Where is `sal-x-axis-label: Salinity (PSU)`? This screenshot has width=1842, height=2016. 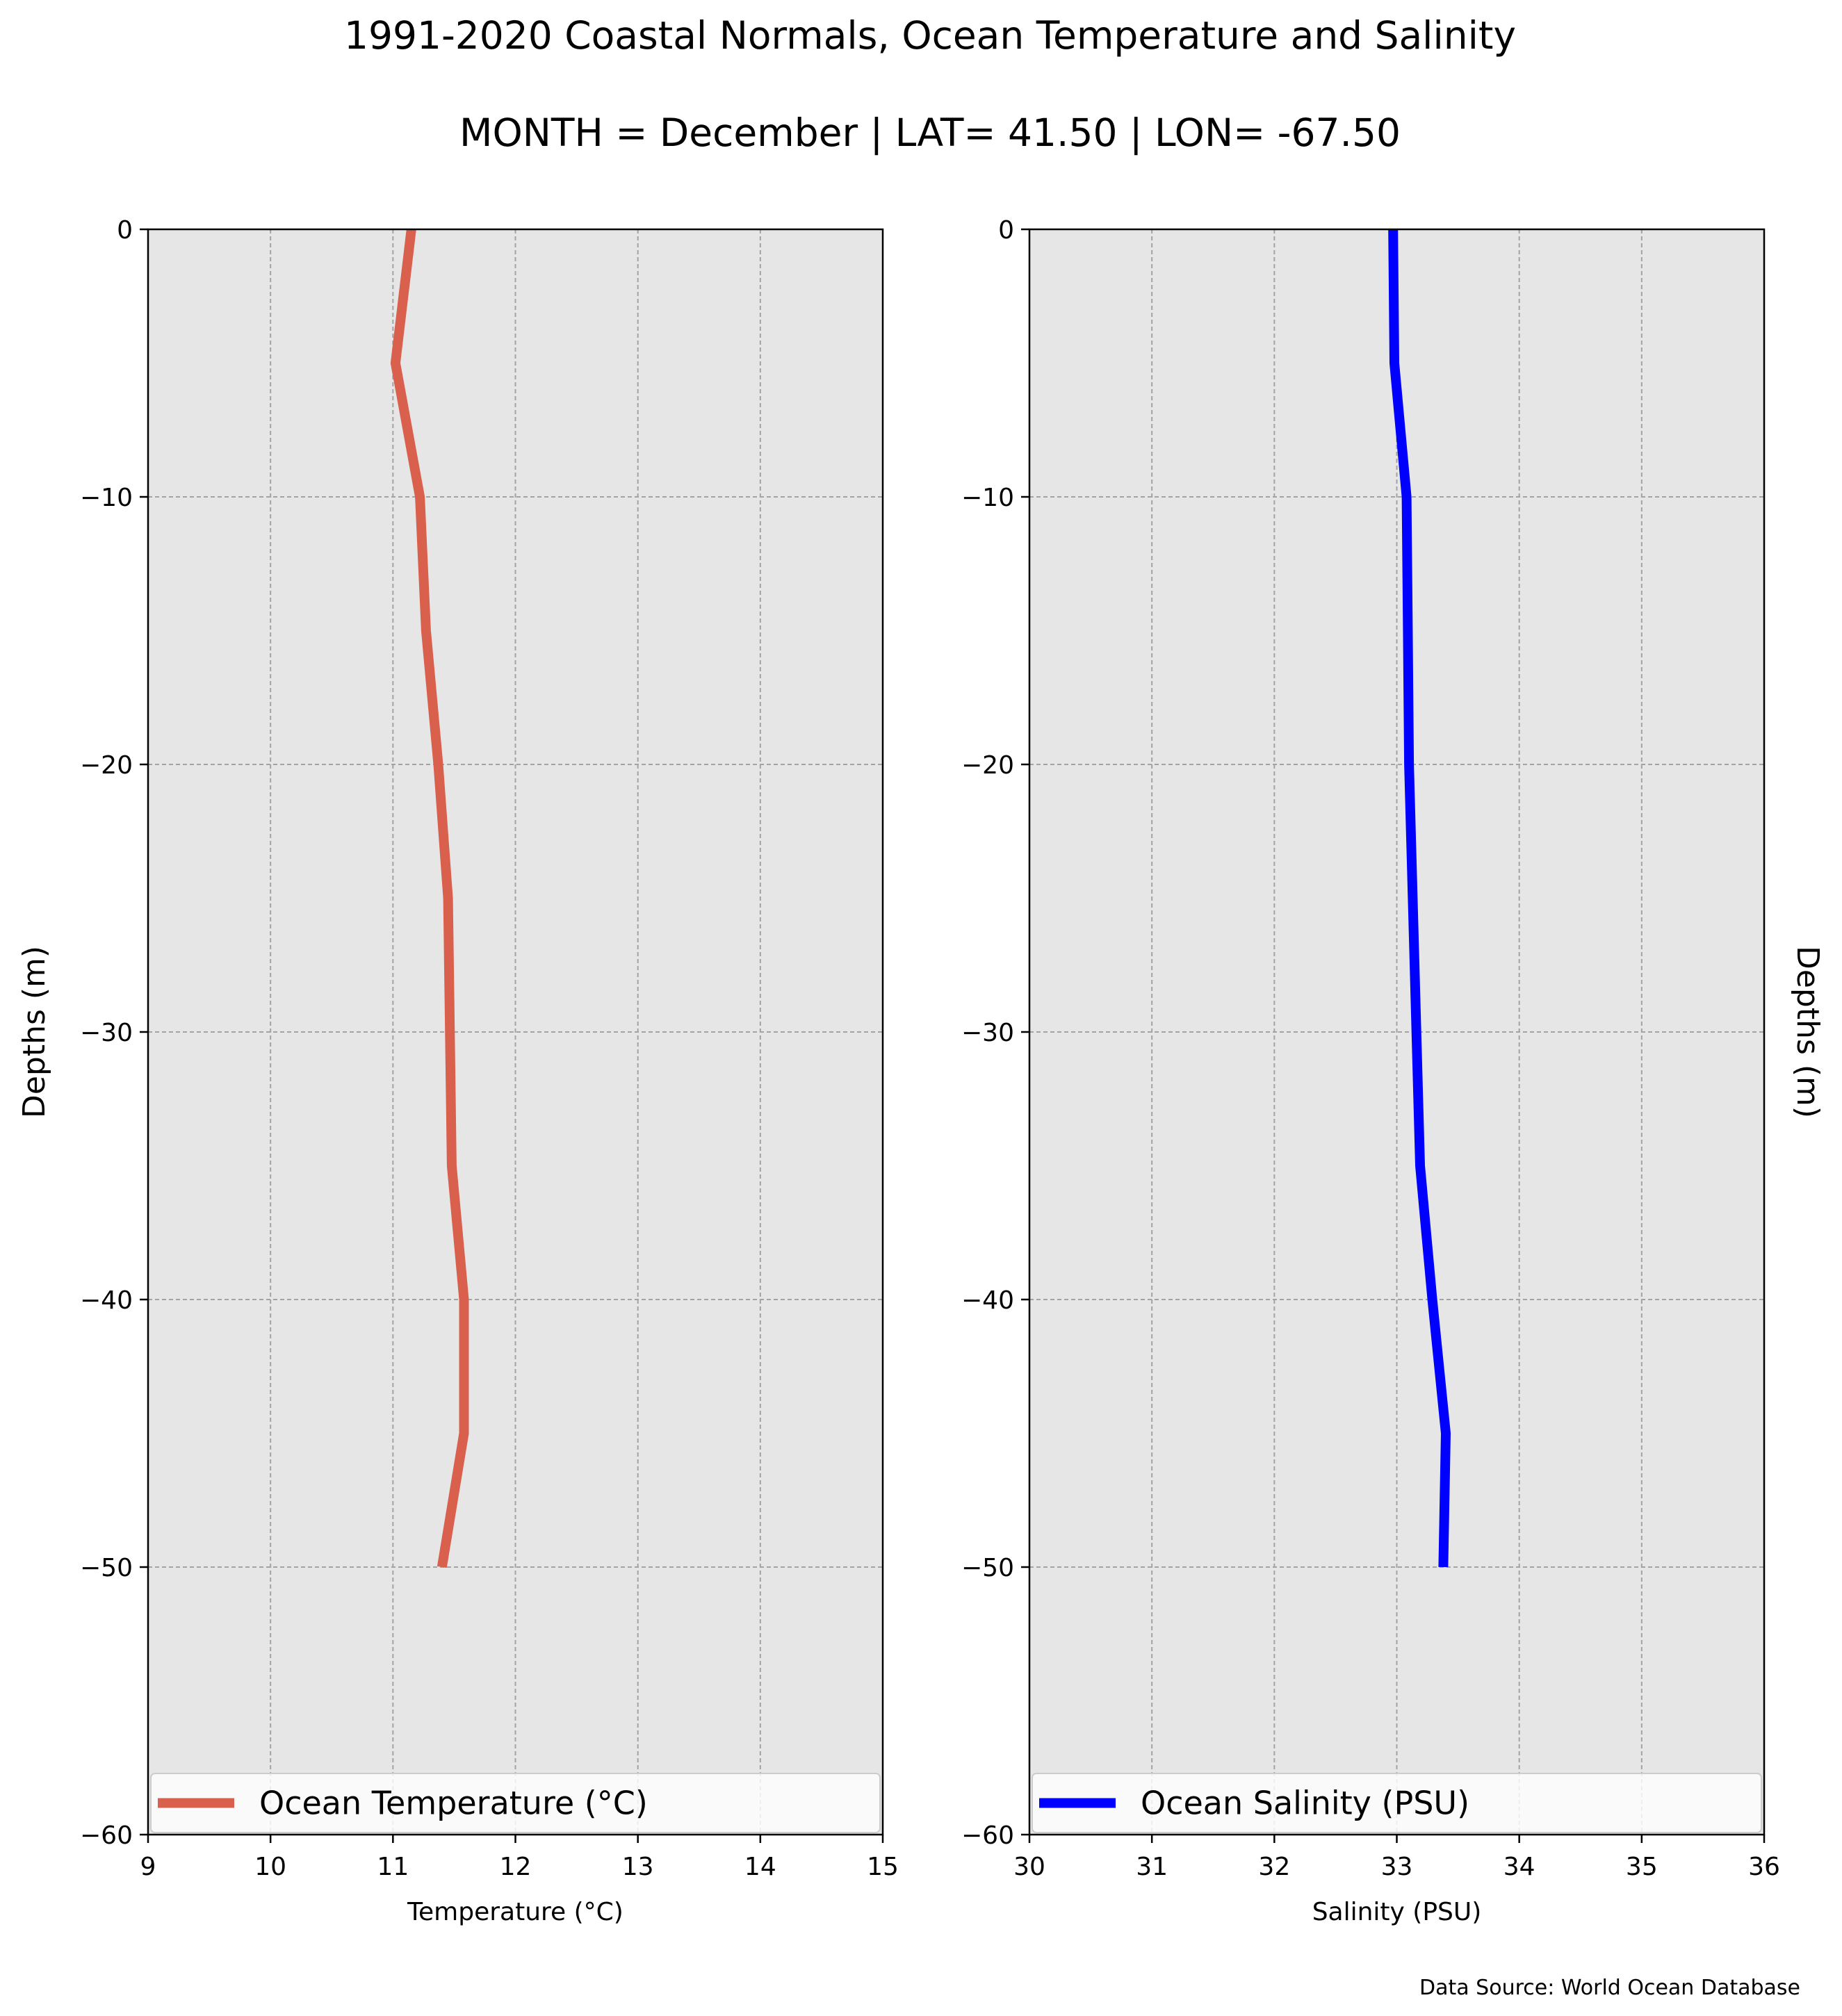 sal-x-axis-label: Salinity (PSU) is located at coordinates (1397, 1912).